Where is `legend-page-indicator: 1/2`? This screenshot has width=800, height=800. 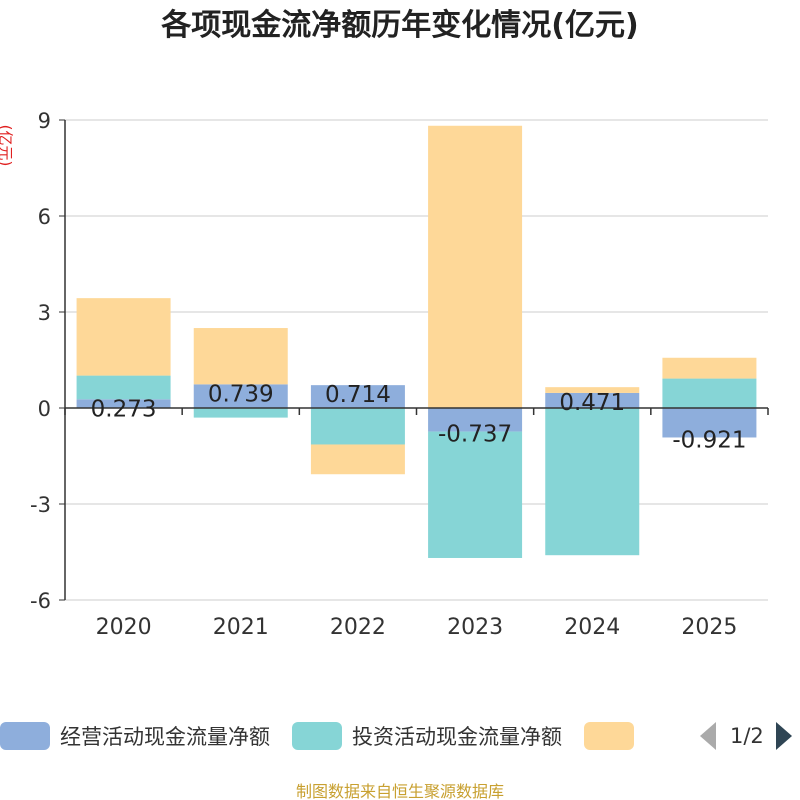
legend-page-indicator: 1/2 is located at coordinates (747, 736).